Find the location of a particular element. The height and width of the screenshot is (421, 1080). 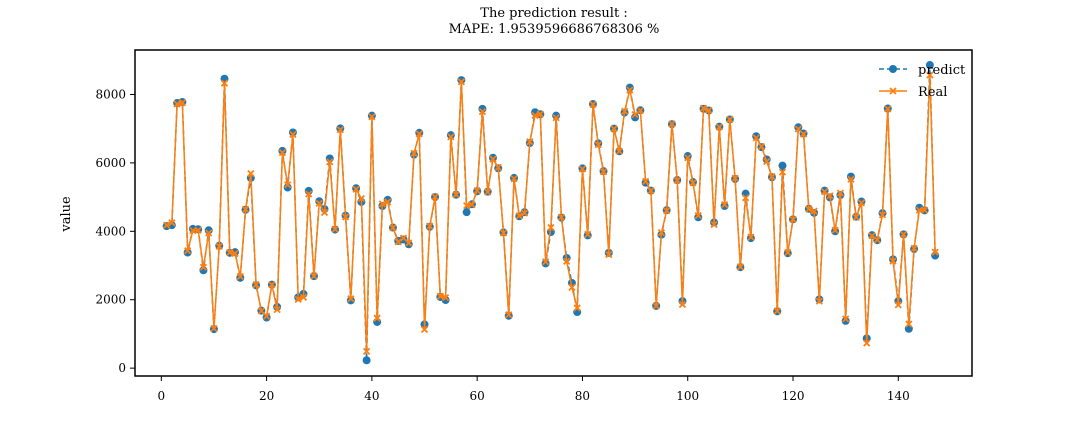

x-tick-label: 120 is located at coordinates (793, 396).